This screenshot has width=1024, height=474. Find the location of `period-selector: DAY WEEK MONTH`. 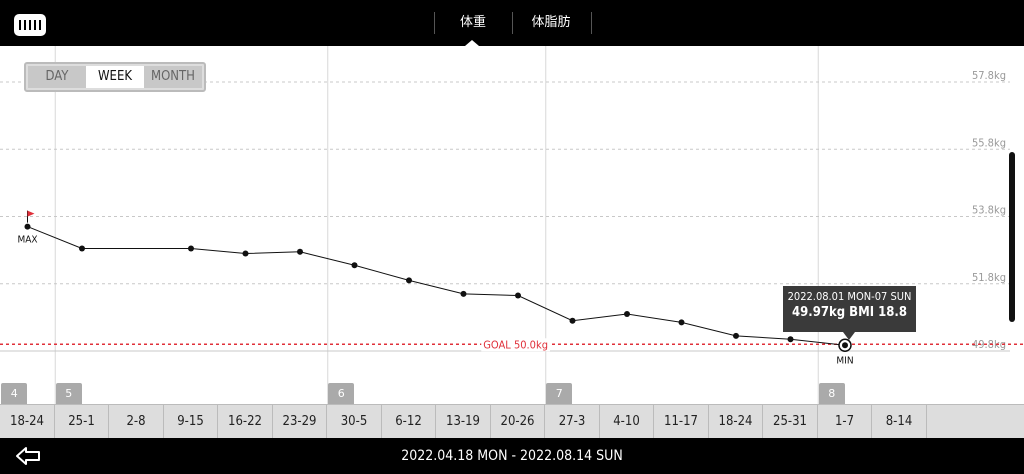

period-selector: DAY WEEK MONTH is located at coordinates (115, 77).